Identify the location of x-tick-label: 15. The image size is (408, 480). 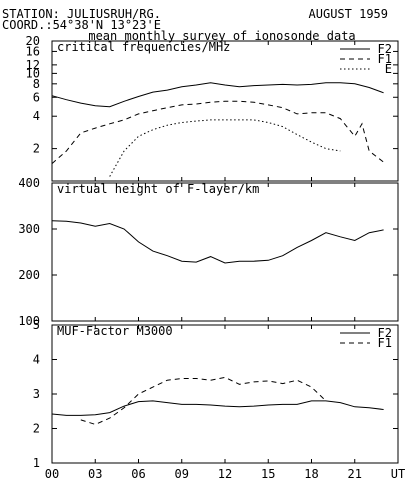
(268, 473).